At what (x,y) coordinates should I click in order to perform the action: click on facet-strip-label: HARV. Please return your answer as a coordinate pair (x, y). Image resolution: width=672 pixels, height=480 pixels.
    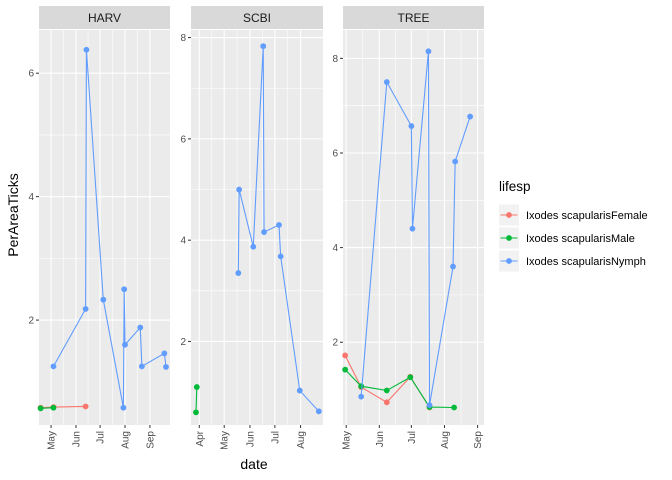
    Looking at the image, I should click on (104, 18).